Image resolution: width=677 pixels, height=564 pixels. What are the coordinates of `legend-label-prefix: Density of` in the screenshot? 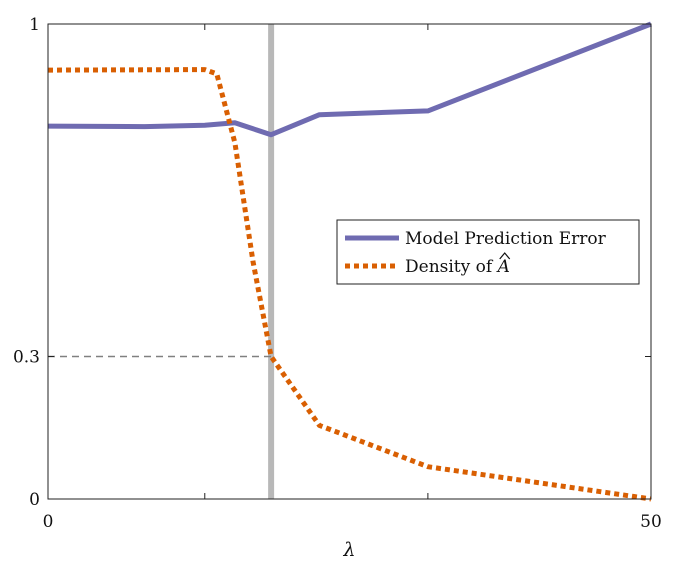 It's located at (451, 267).